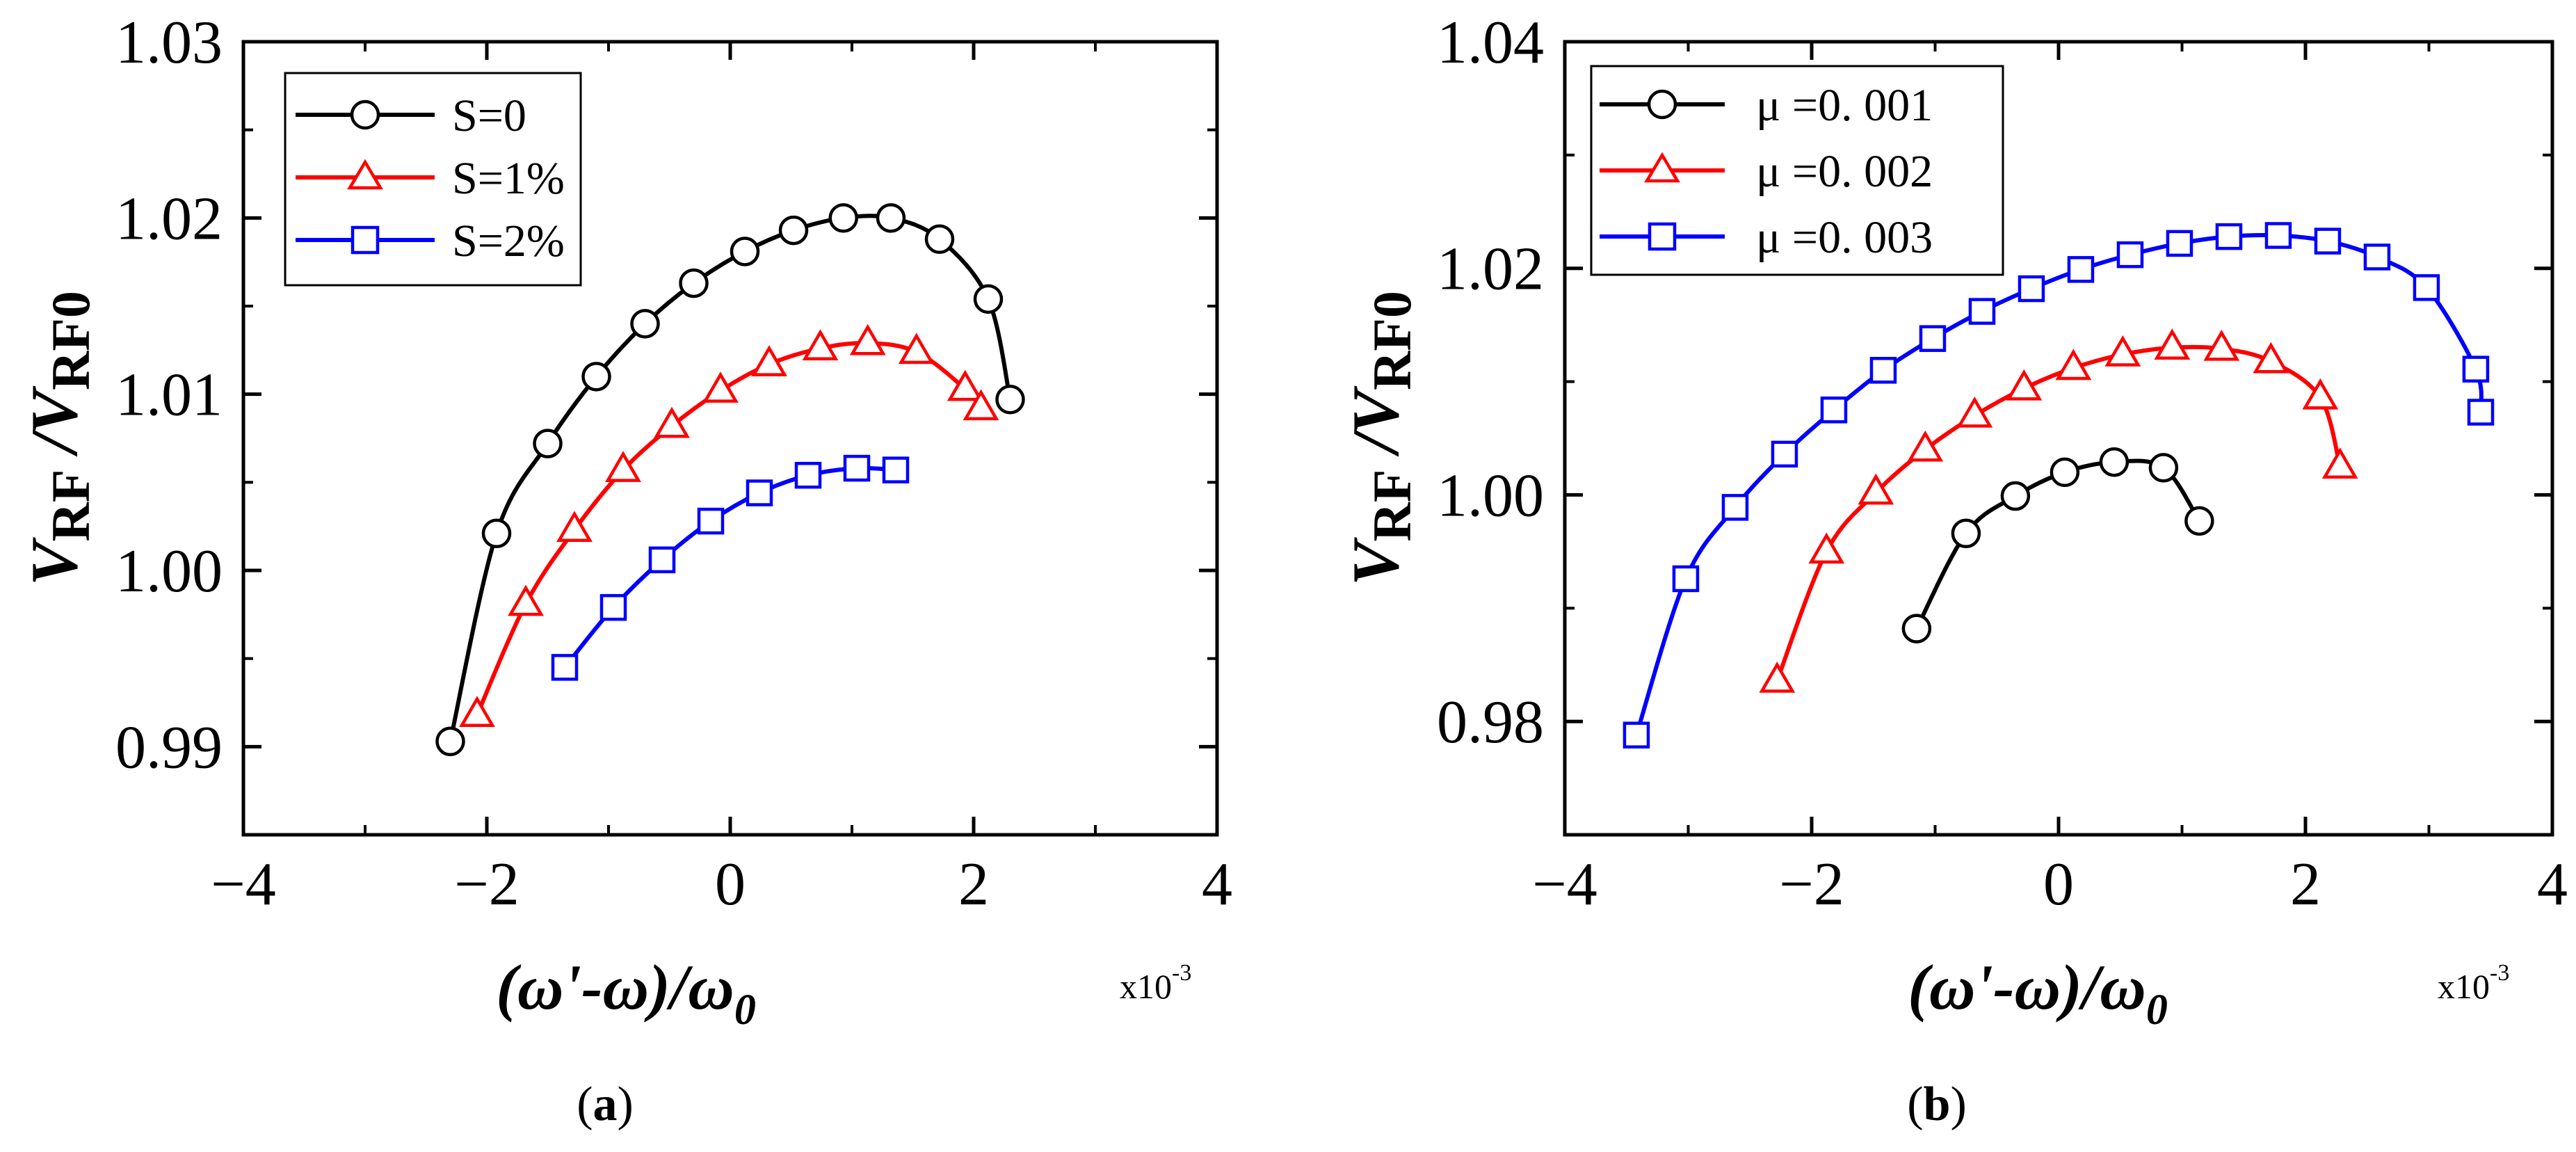 This screenshot has width=2576, height=1152. Describe the element at coordinates (1845, 105) in the screenshot. I see `legend-label-mu1: μ =0. 001` at that location.